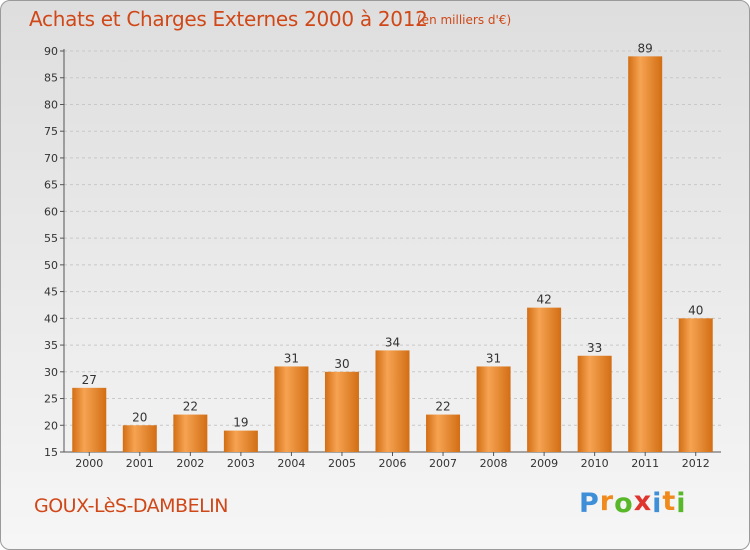 The width and height of the screenshot is (750, 550). Describe the element at coordinates (51, 131) in the screenshot. I see `y-tick-label: 75` at that location.